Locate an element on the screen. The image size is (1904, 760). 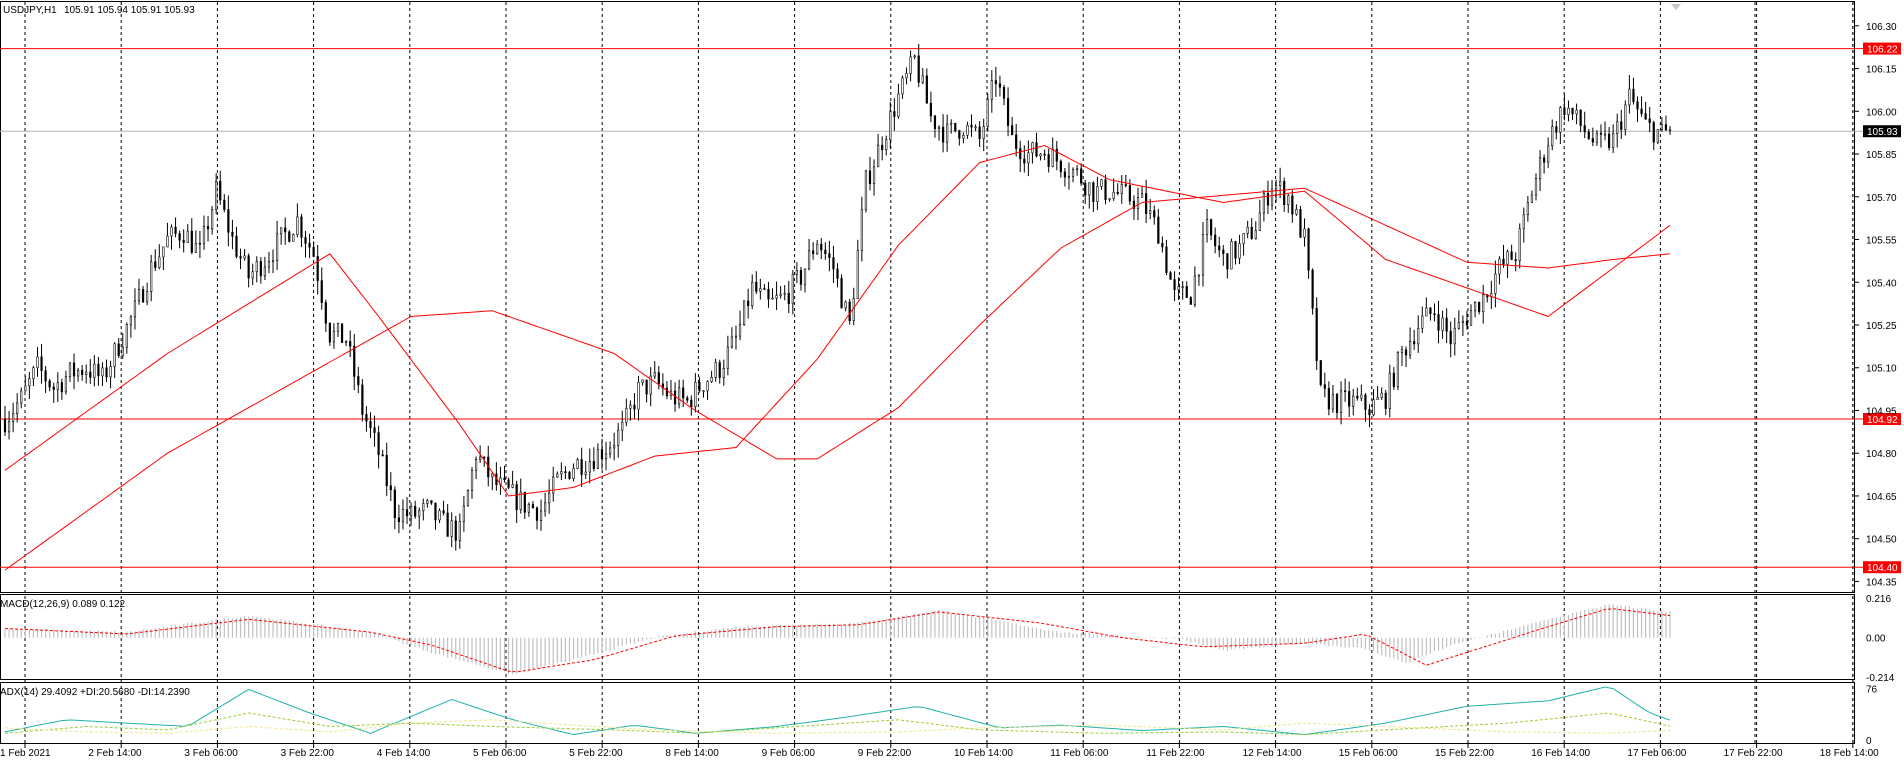
adx-label: ADX(14) 29.4092 +DI:20.5680 -DI:14.2390 is located at coordinates (95, 692).